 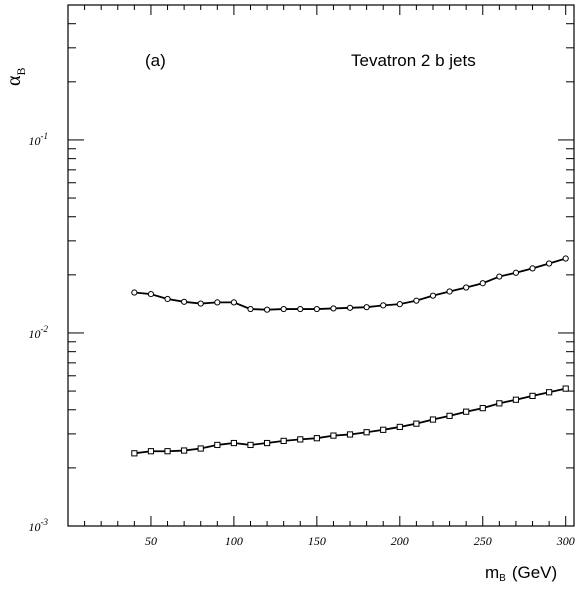 I want to click on y-axis-label: αB, so click(x=15, y=77).